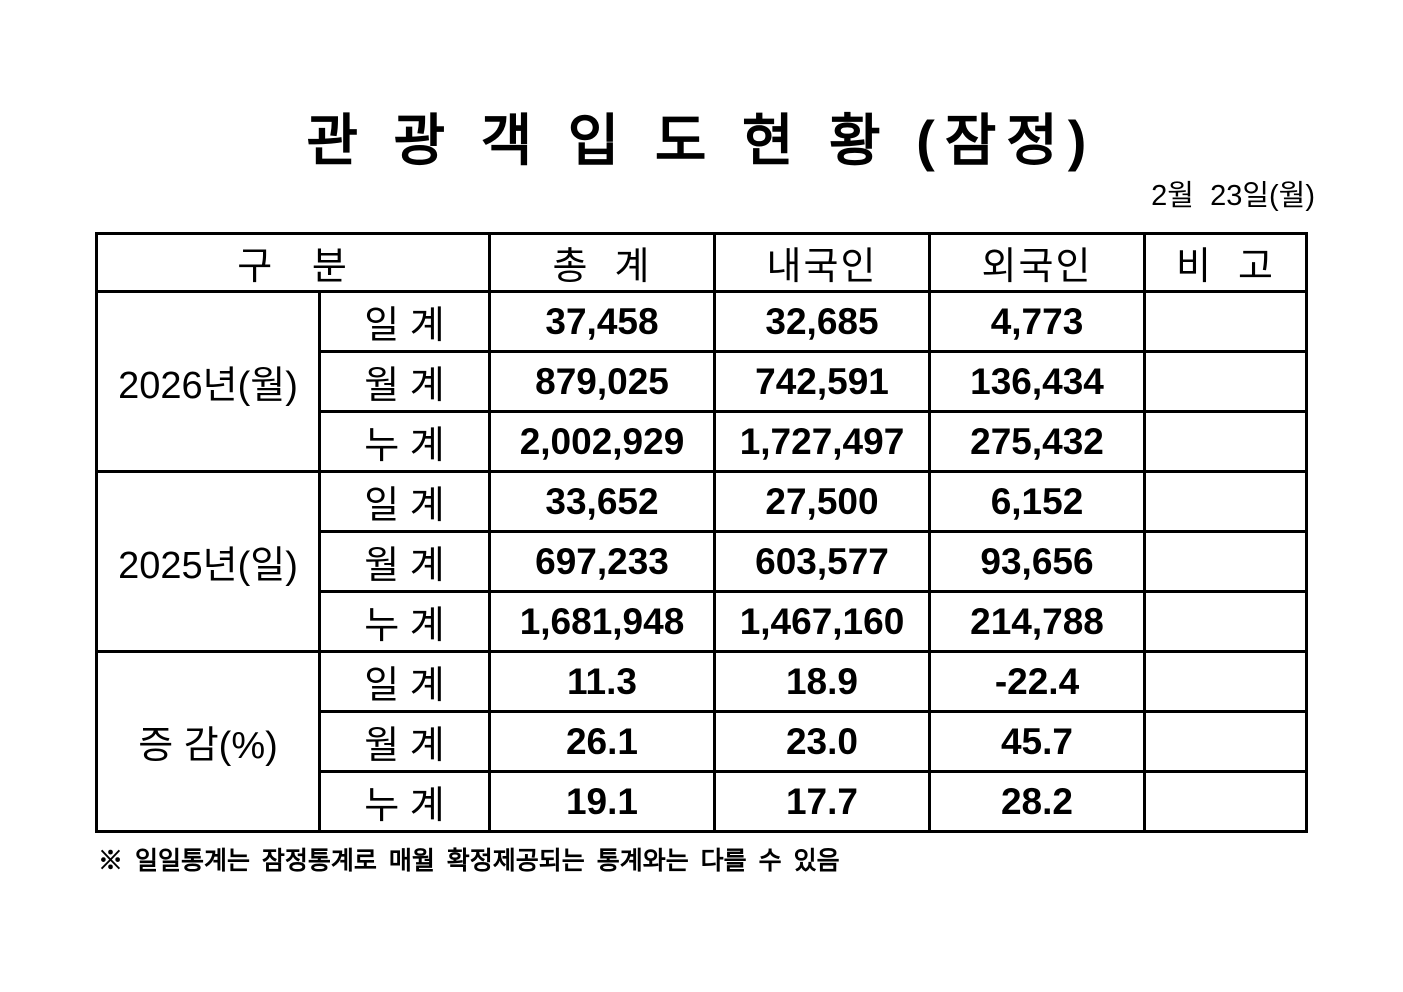  I want to click on cell-total: 26.1, so click(602, 741).